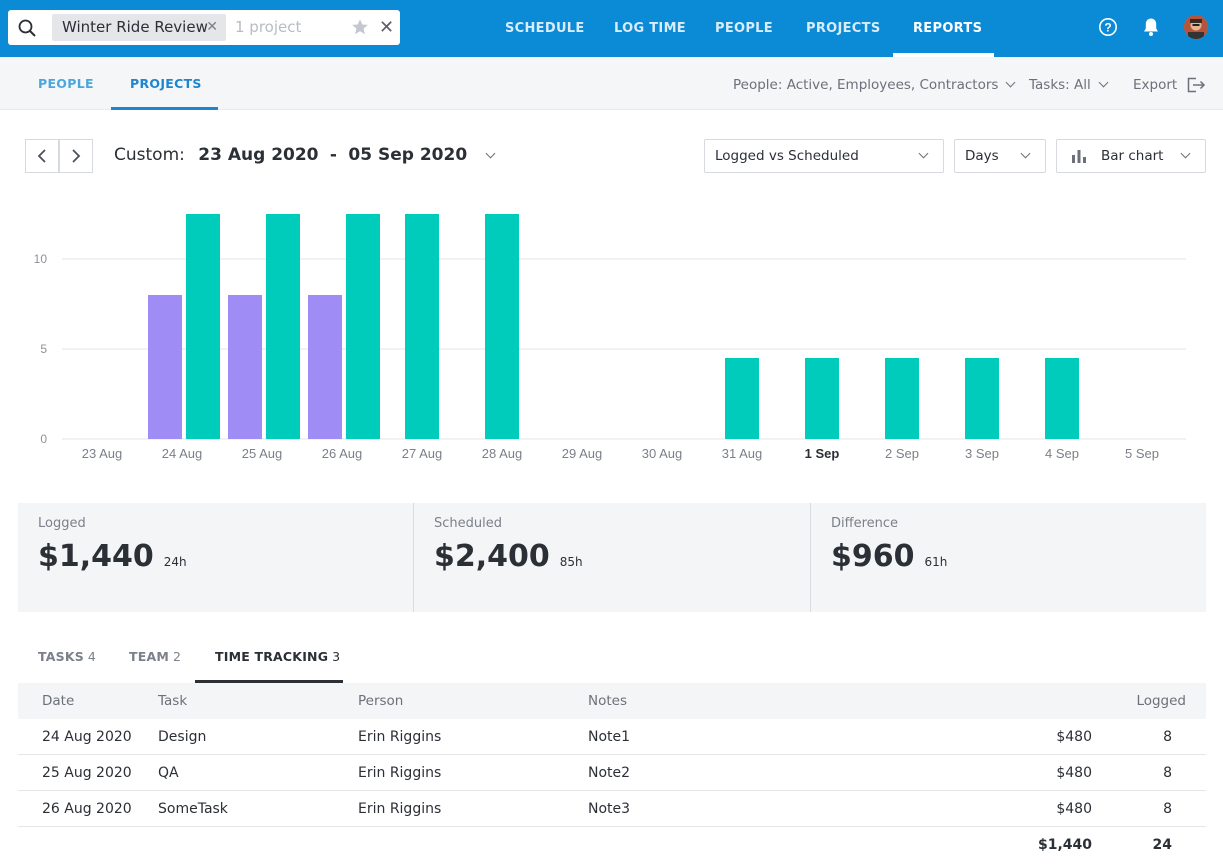  Describe the element at coordinates (155, 656) in the screenshot. I see `tab-team: TEAM 2` at that location.